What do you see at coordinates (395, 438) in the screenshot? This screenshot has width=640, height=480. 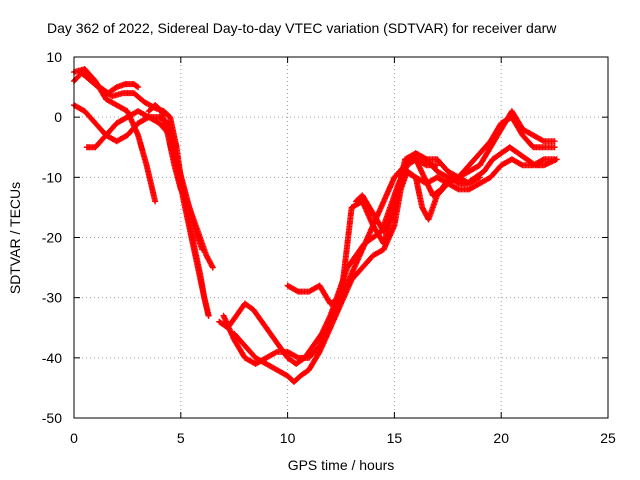 I see `x-tick-label: 15` at bounding box center [395, 438].